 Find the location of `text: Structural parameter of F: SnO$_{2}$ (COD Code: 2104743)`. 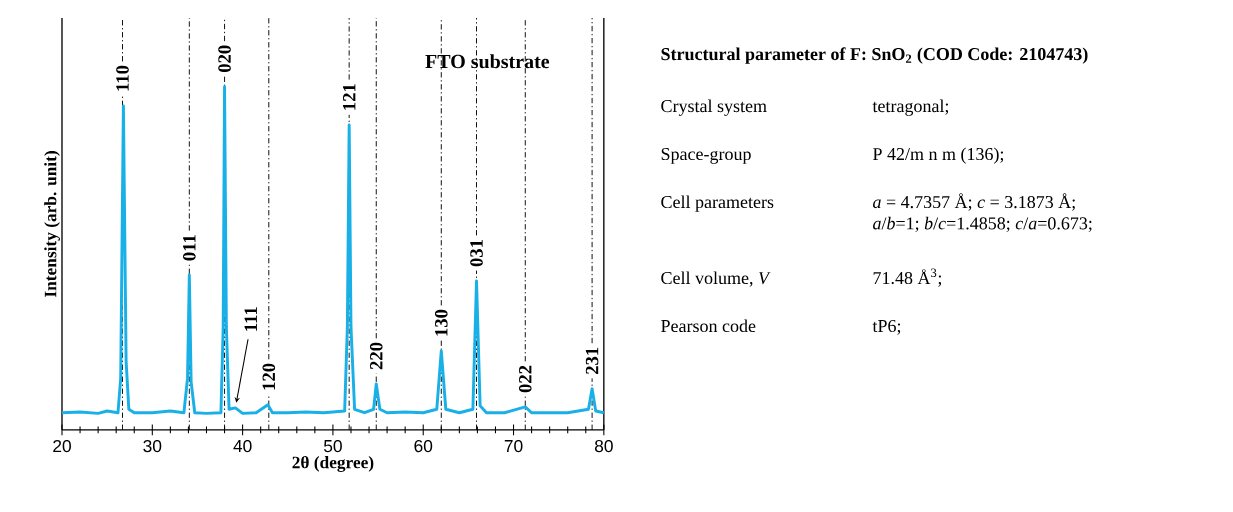

text: Structural parameter of F: SnO$_{2}$ (COD Code: 2104743) is located at coordinates (874, 55).